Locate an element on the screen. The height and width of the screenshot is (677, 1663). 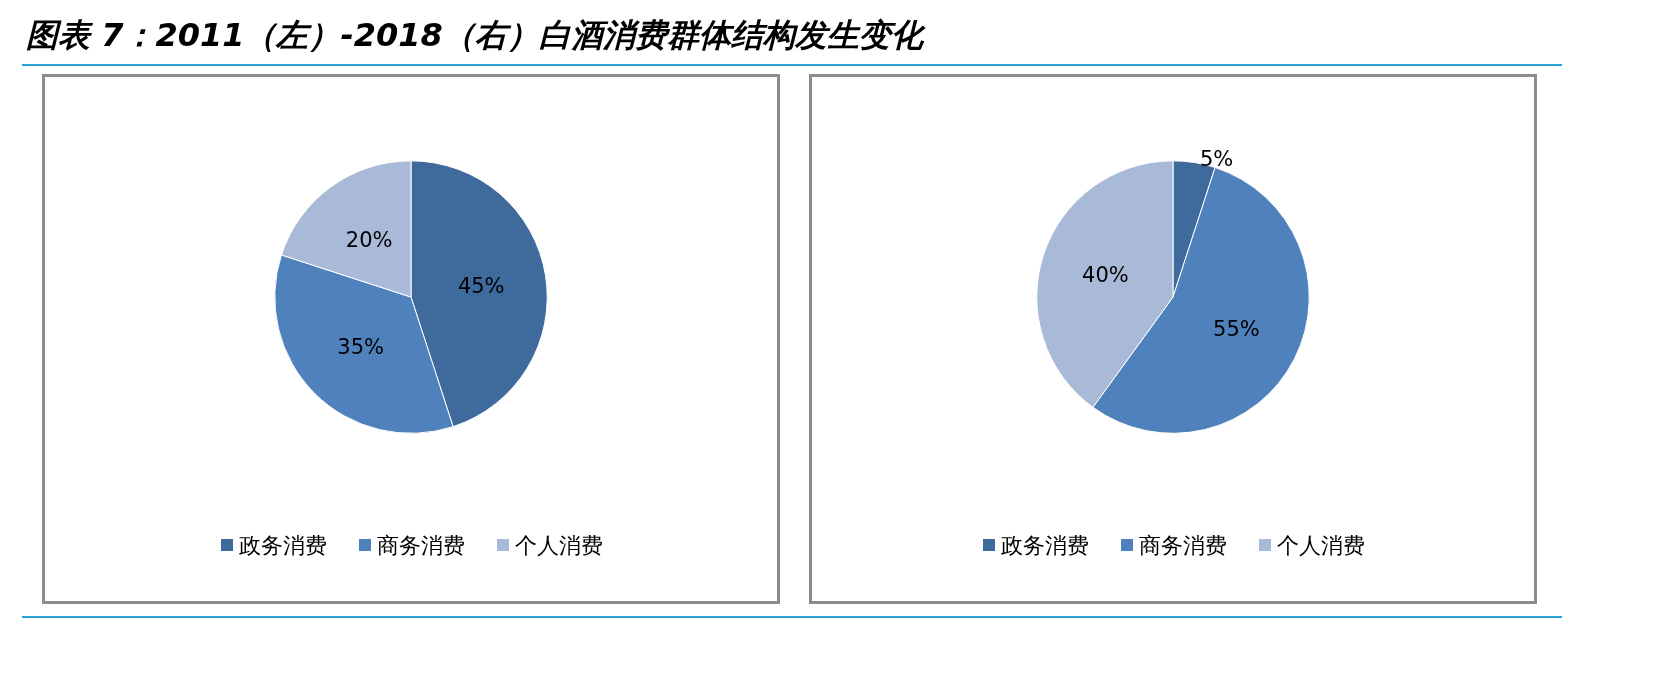
data-label: 55% is located at coordinates (1236, 329).